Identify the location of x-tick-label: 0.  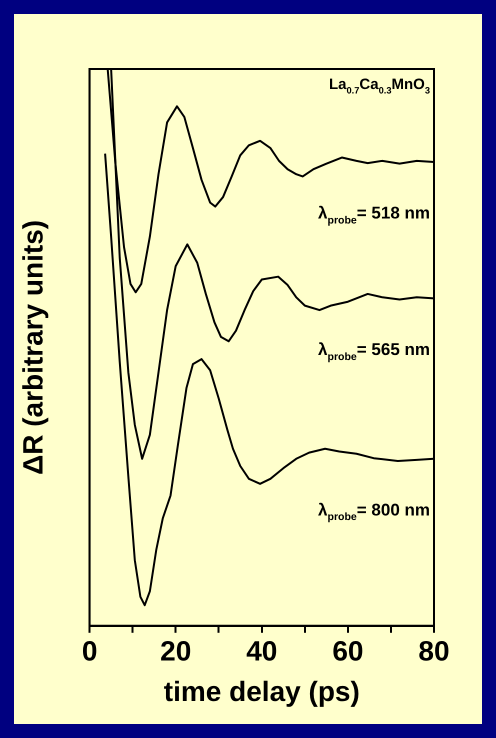
(90, 650).